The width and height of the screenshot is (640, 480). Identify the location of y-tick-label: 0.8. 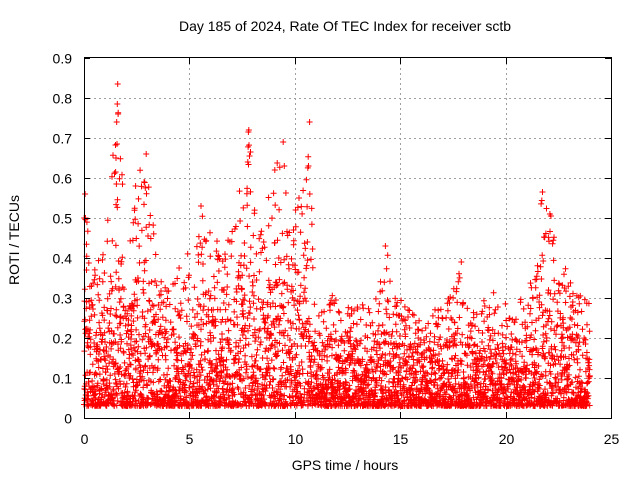
(63, 99).